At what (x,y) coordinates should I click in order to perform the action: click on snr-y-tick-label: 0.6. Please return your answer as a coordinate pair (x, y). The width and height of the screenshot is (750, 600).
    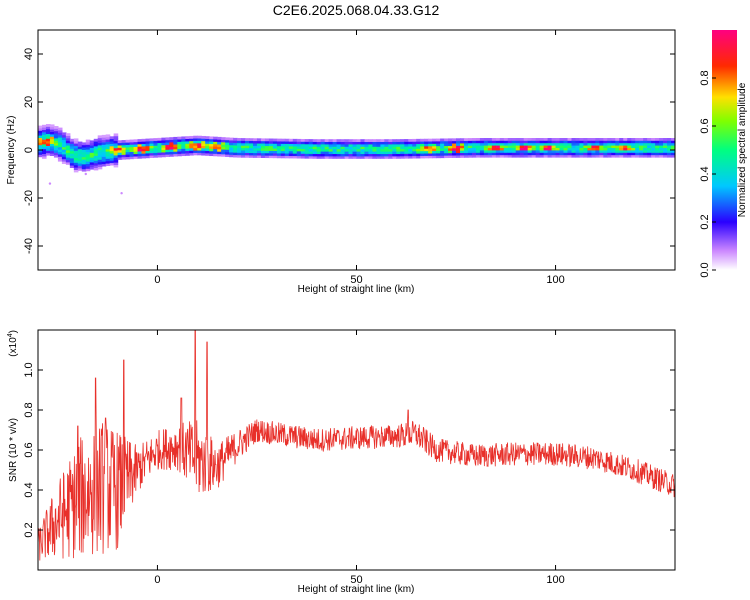
    Looking at the image, I should click on (29, 449).